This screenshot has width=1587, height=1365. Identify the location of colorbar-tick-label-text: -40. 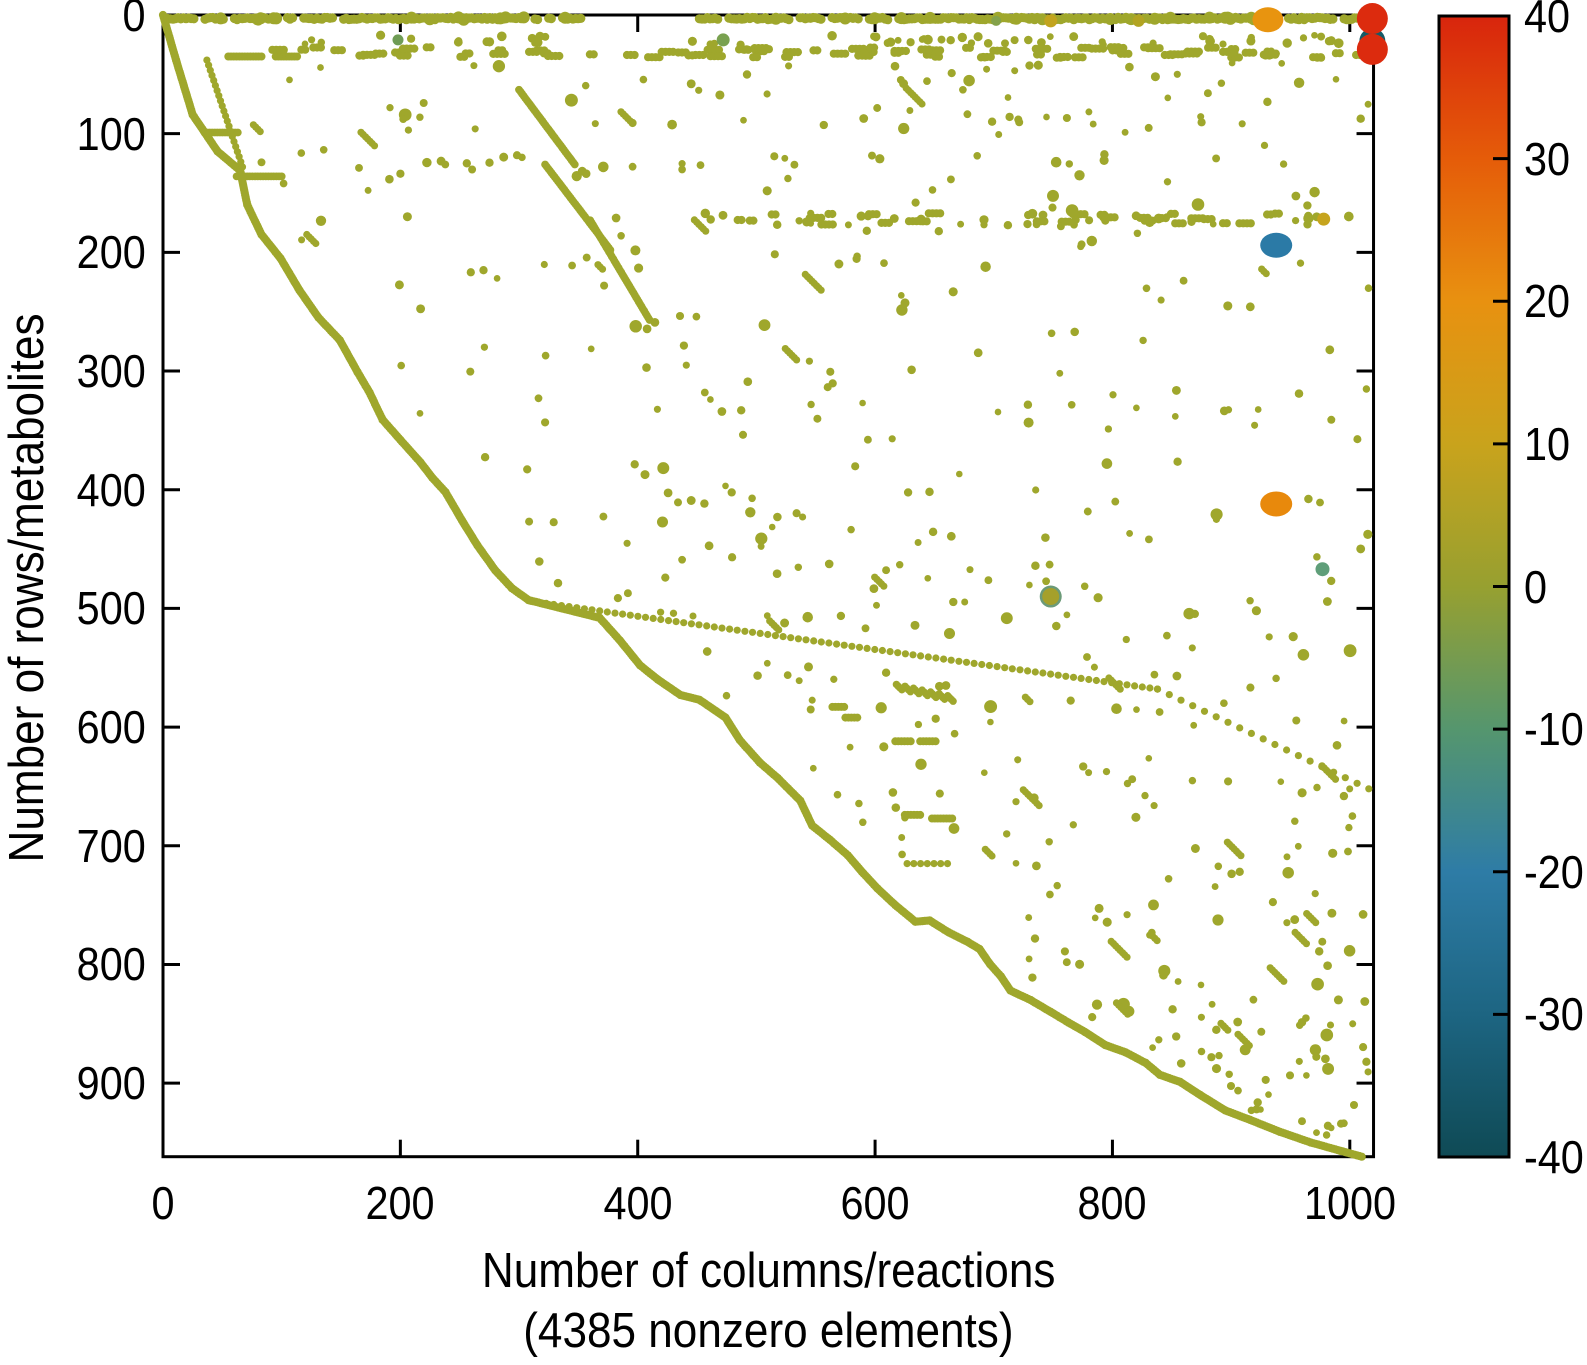
(1554, 1157).